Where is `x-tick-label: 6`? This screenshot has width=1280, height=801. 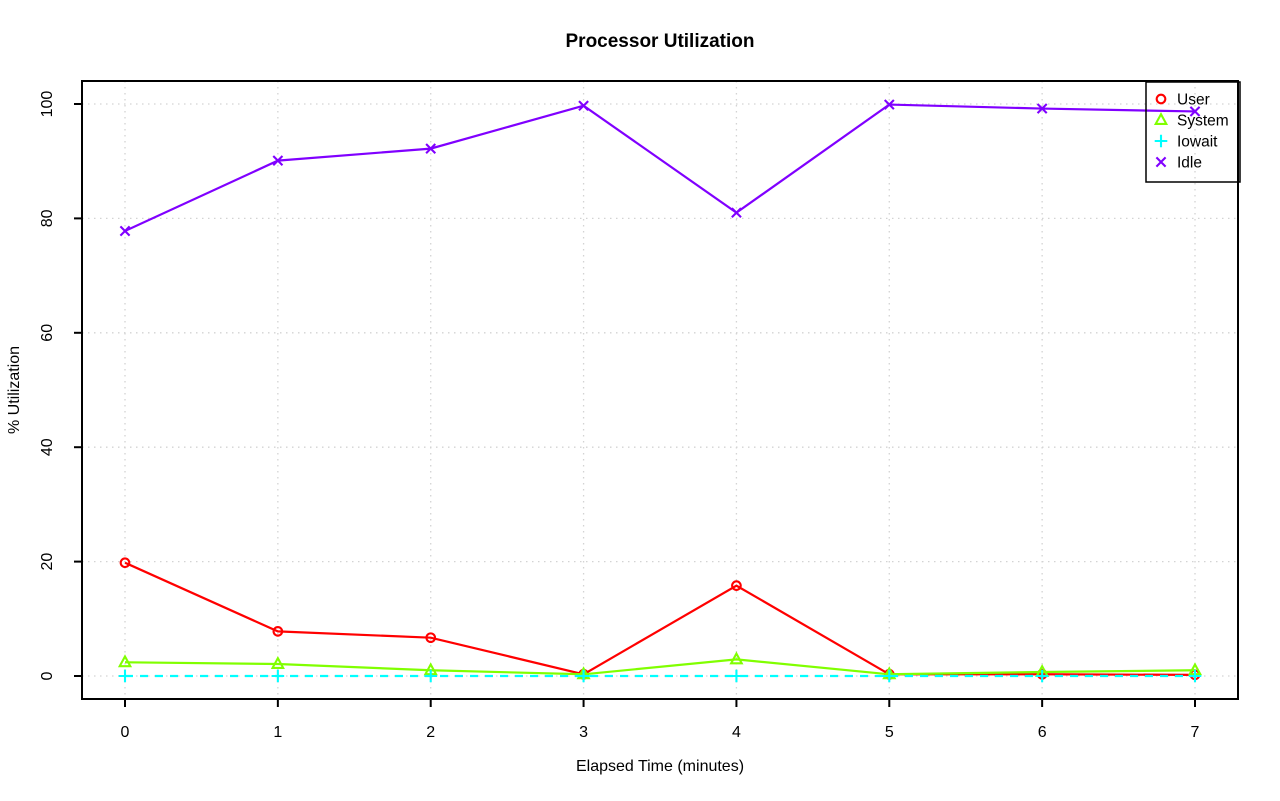
x-tick-label: 6 is located at coordinates (1042, 732).